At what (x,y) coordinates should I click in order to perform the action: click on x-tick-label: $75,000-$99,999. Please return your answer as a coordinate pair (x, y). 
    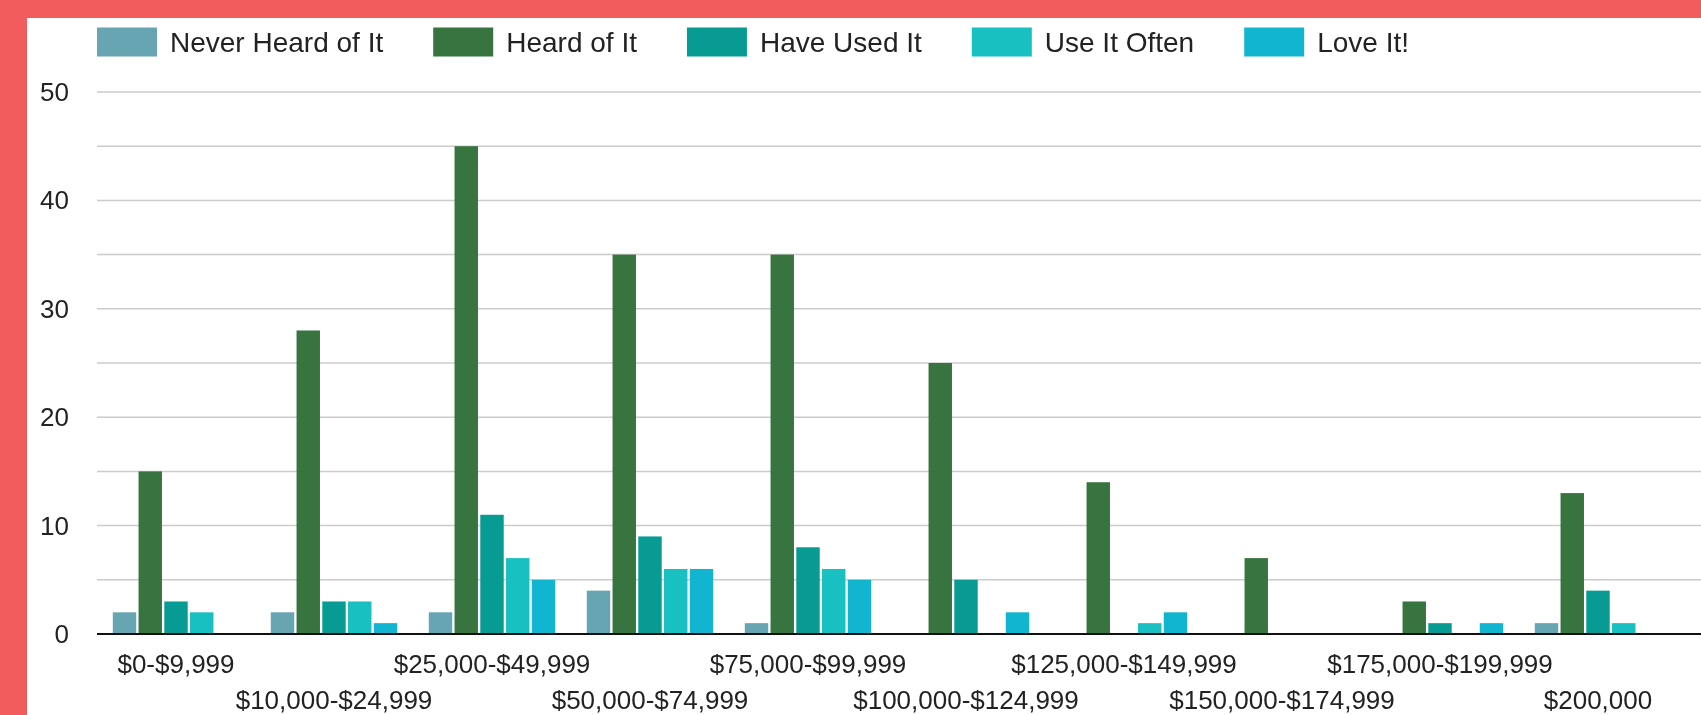
    Looking at the image, I should click on (808, 664).